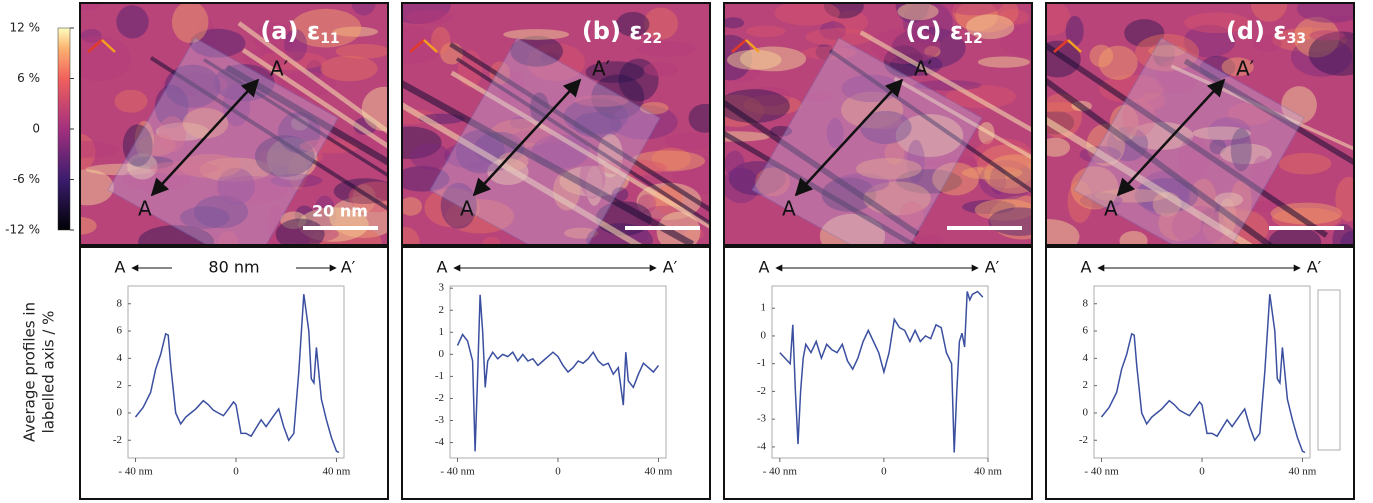 The image size is (1373, 503). Describe the element at coordinates (457, 472) in the screenshot. I see `x-tick-label: - 40 nm` at that location.